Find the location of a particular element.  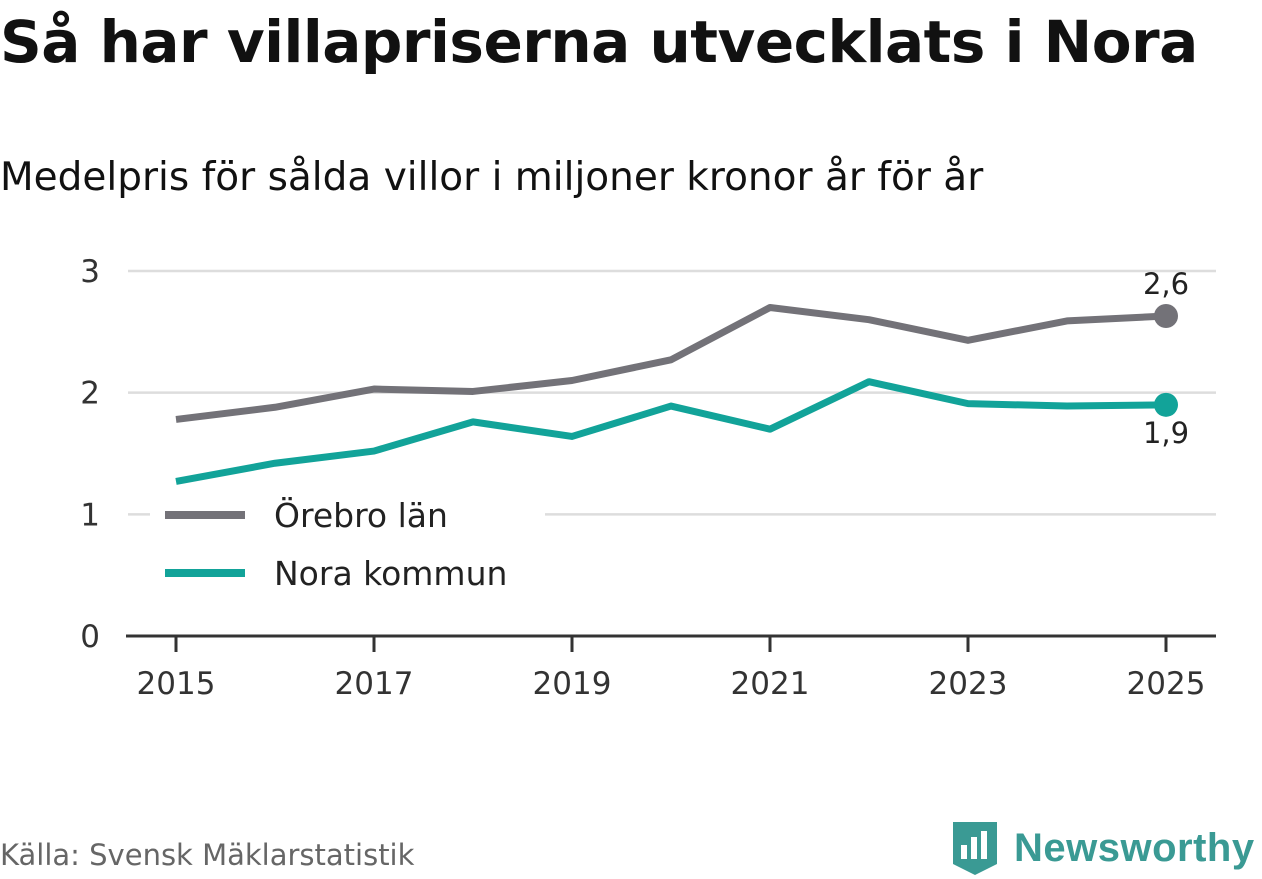

legend-label-orebro: Örebro län is located at coordinates (361, 515).